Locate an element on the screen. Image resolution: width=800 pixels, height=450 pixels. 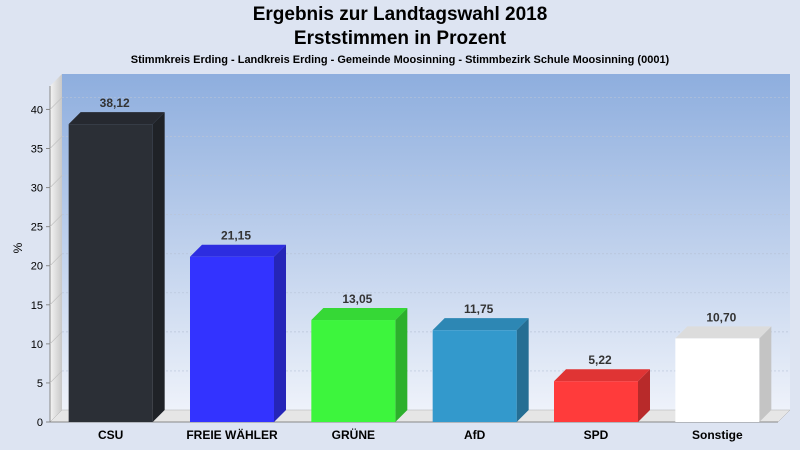
x-tick-label: Sonstige is located at coordinates (717, 435).